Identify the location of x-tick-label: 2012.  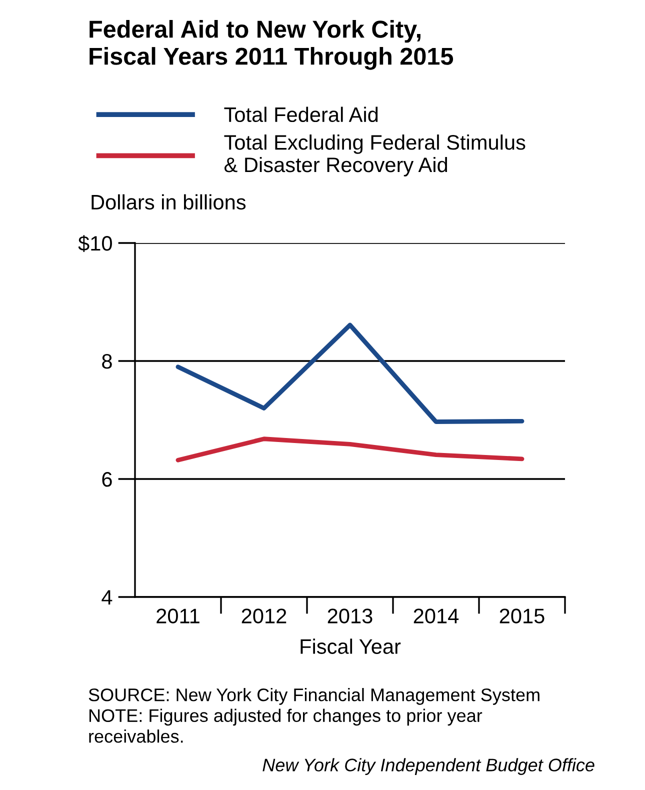
(264, 616).